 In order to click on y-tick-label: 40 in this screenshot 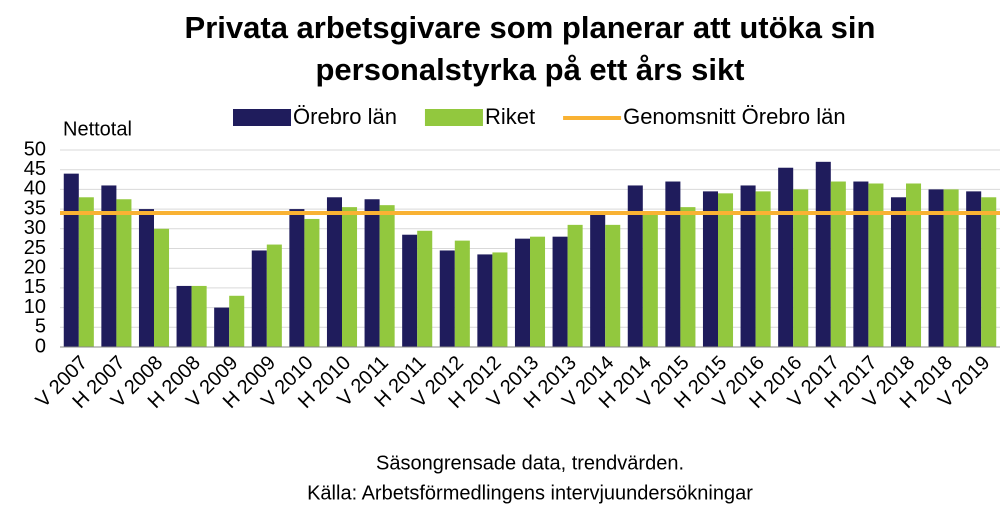, I will do `click(35, 189)`.